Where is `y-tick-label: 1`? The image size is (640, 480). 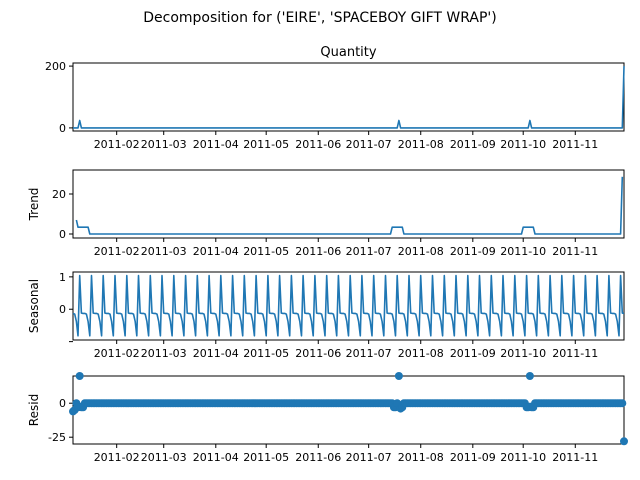 y-tick-label: 1 is located at coordinates (62, 277).